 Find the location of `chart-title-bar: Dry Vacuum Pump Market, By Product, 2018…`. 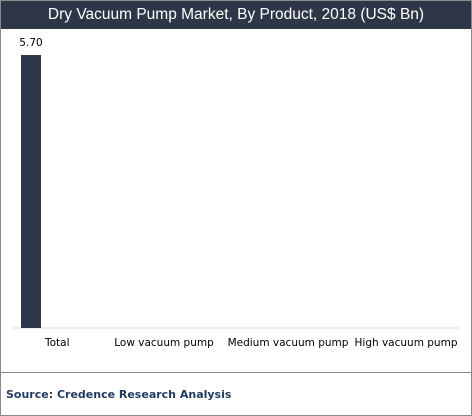

chart-title-bar: Dry Vacuum Pump Market, By Product, 2018… is located at coordinates (236, 15).